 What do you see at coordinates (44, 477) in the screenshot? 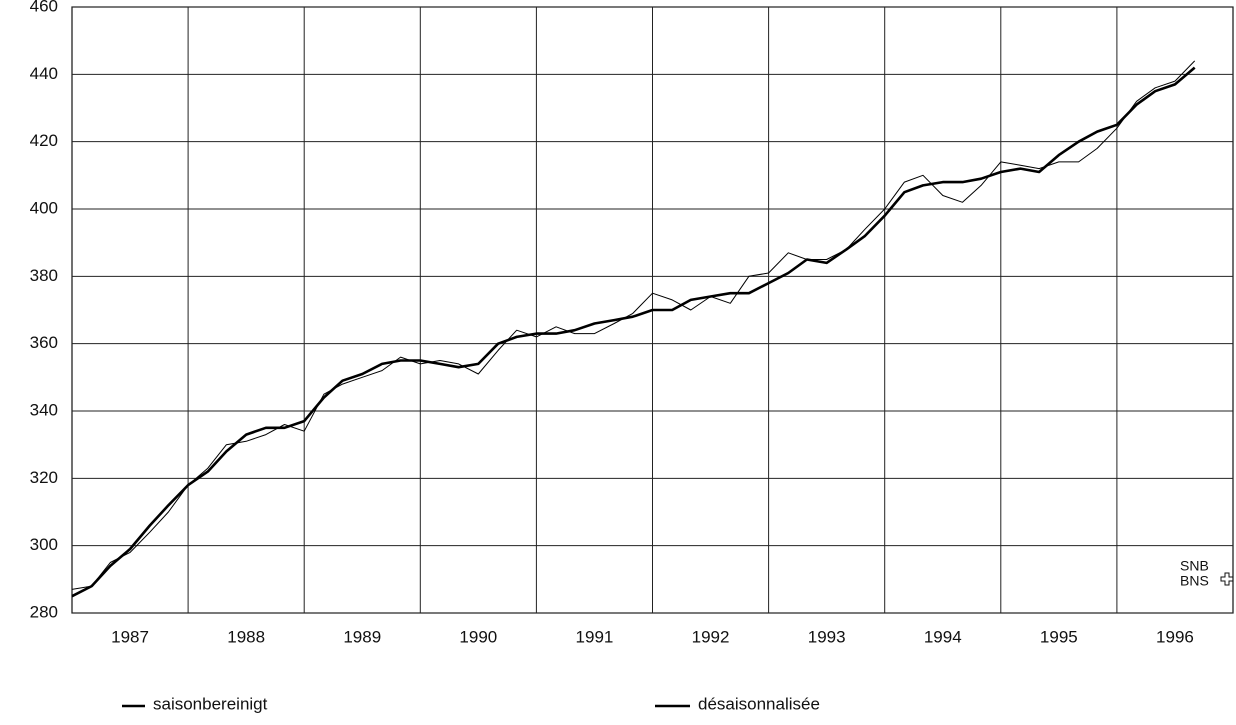
I see `y-tick-label: 320` at bounding box center [44, 477].